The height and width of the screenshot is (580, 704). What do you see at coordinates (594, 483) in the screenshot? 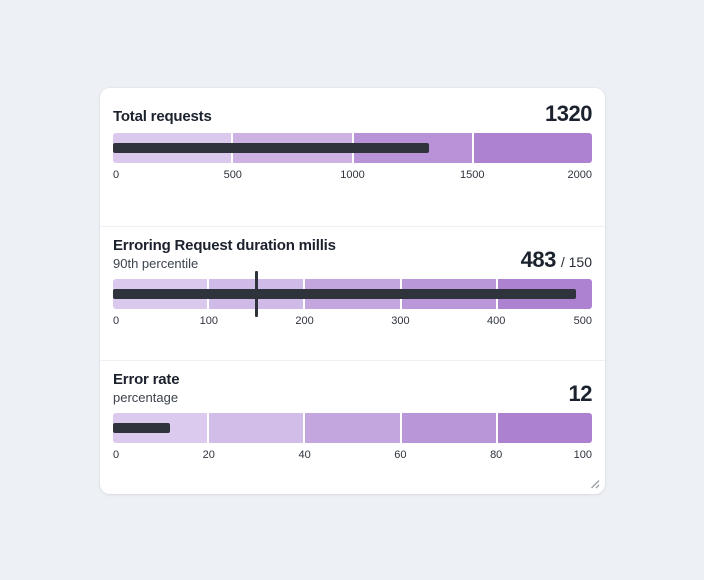
I see `resize-grip-icon` at bounding box center [594, 483].